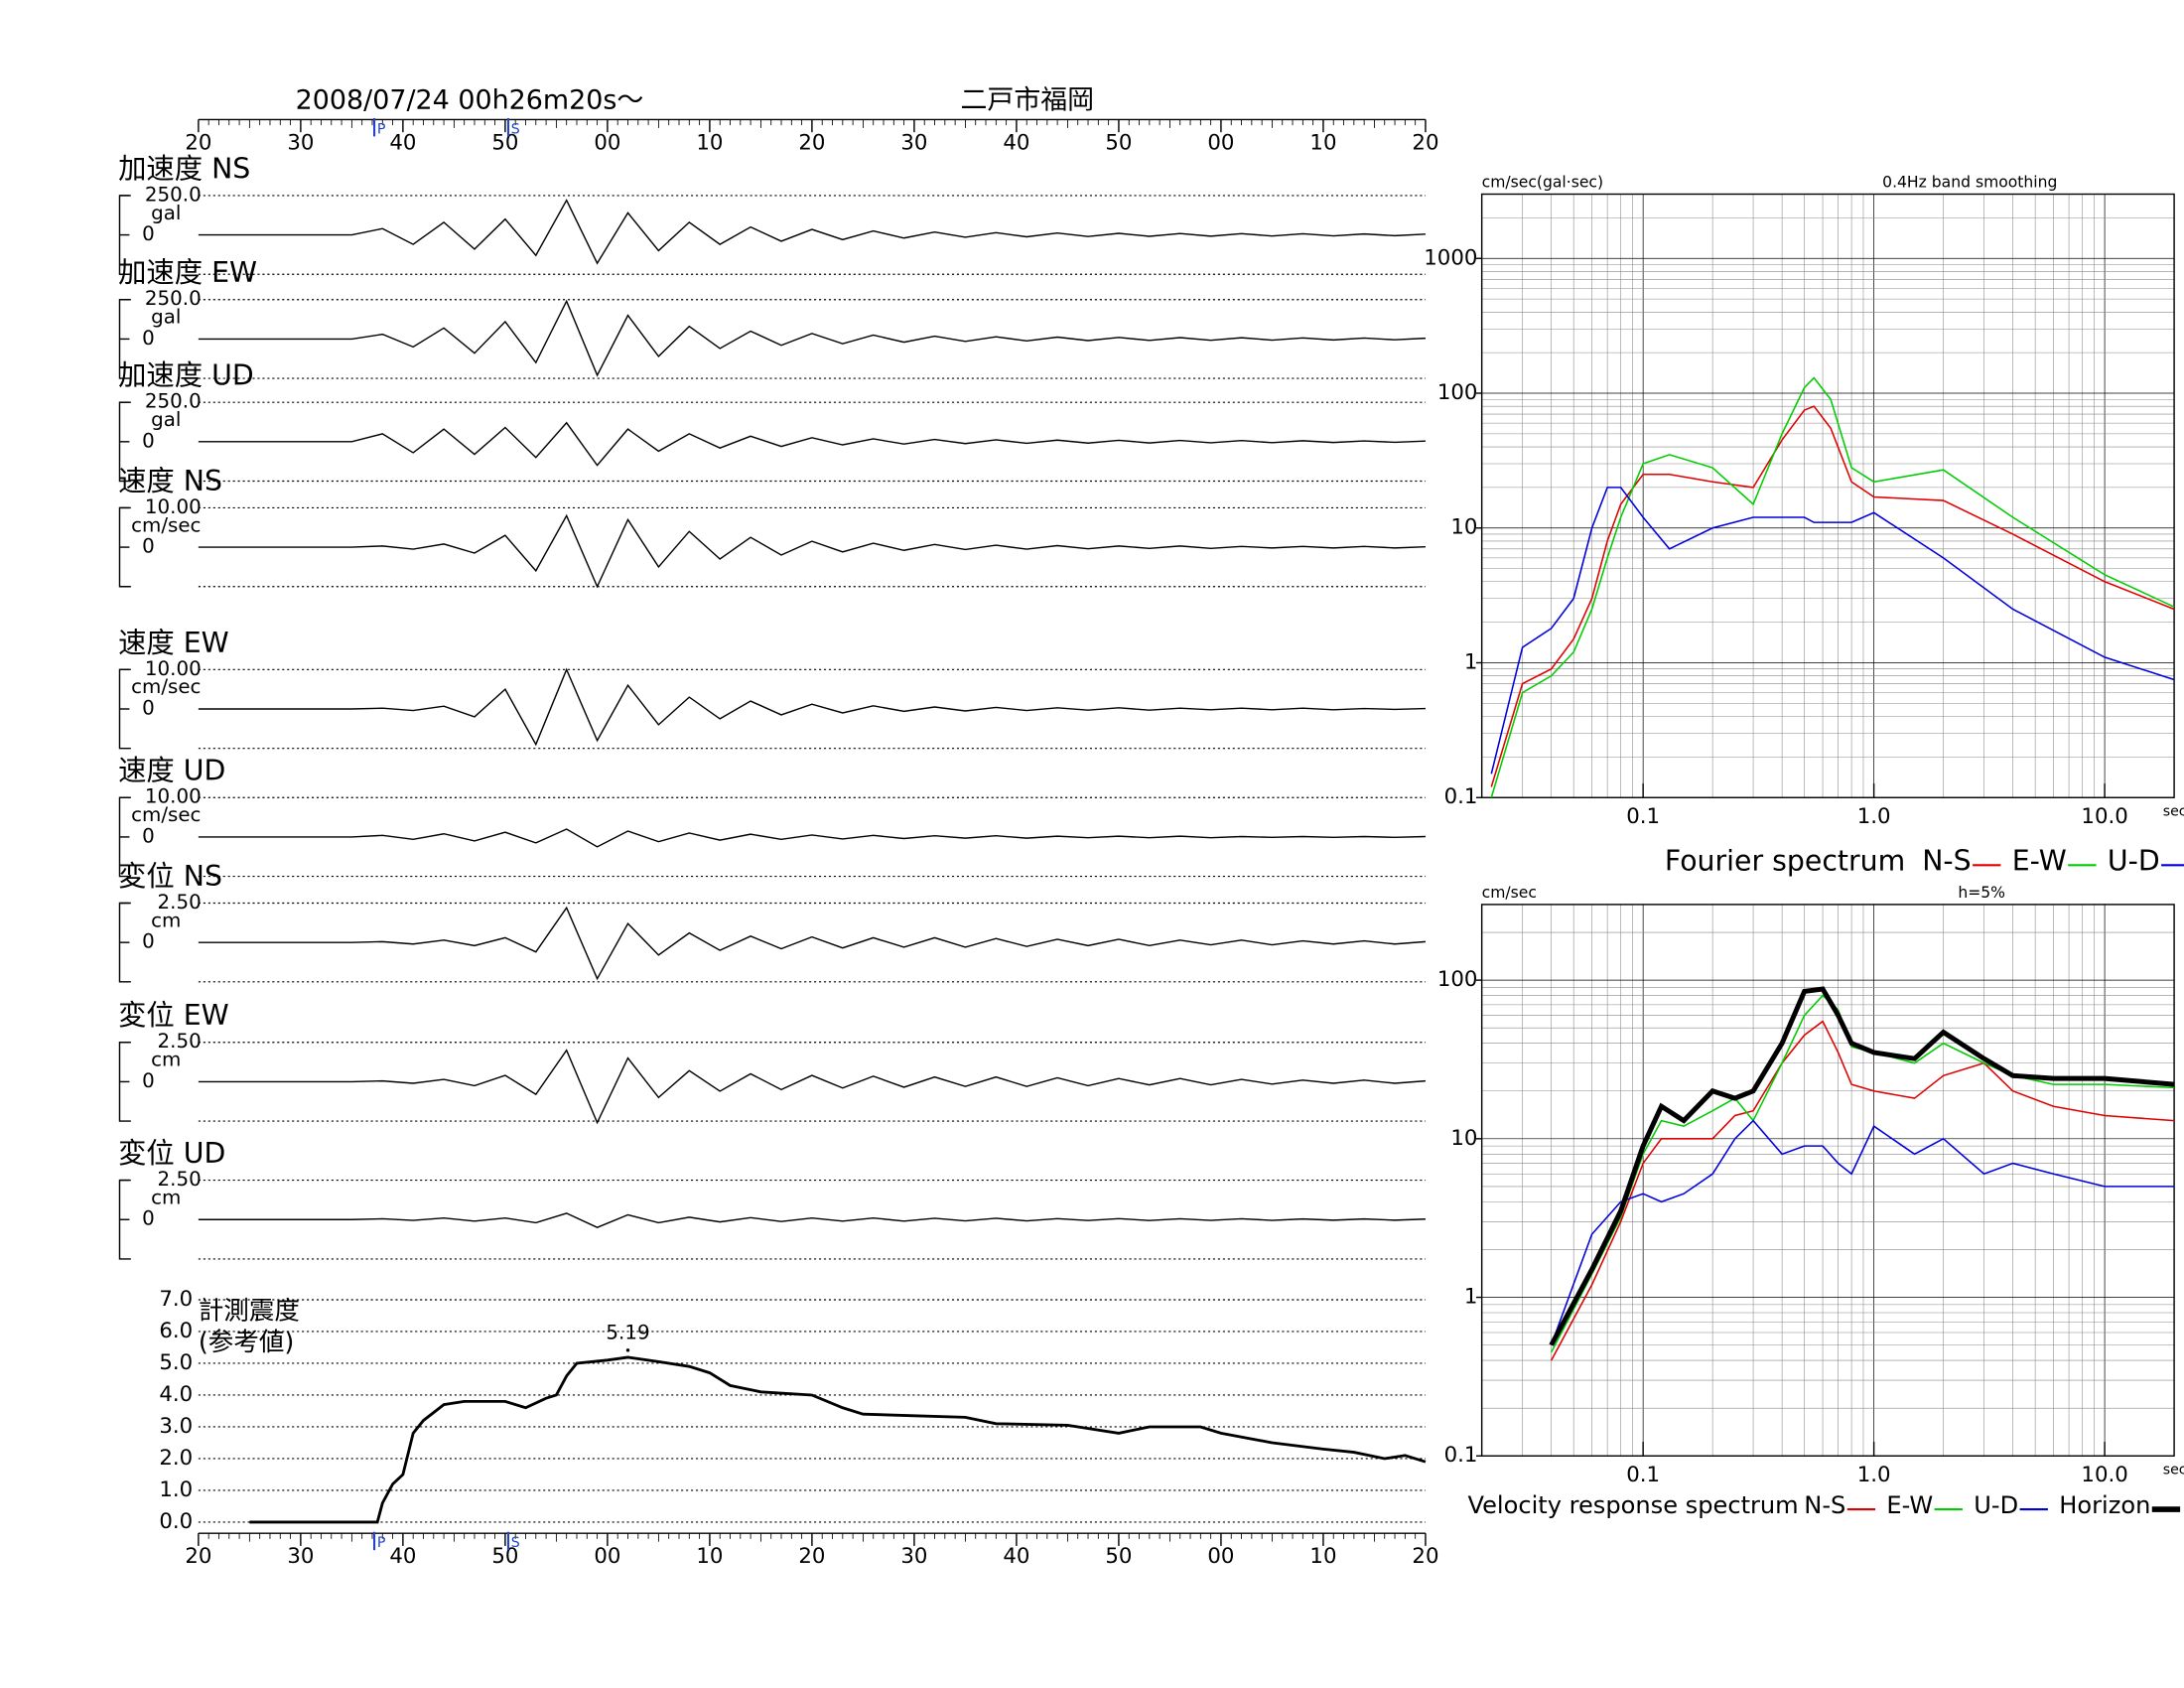 The height and width of the screenshot is (1688, 2184). What do you see at coordinates (176, 1362) in the screenshot?
I see `y-tick-label: 5.0` at bounding box center [176, 1362].